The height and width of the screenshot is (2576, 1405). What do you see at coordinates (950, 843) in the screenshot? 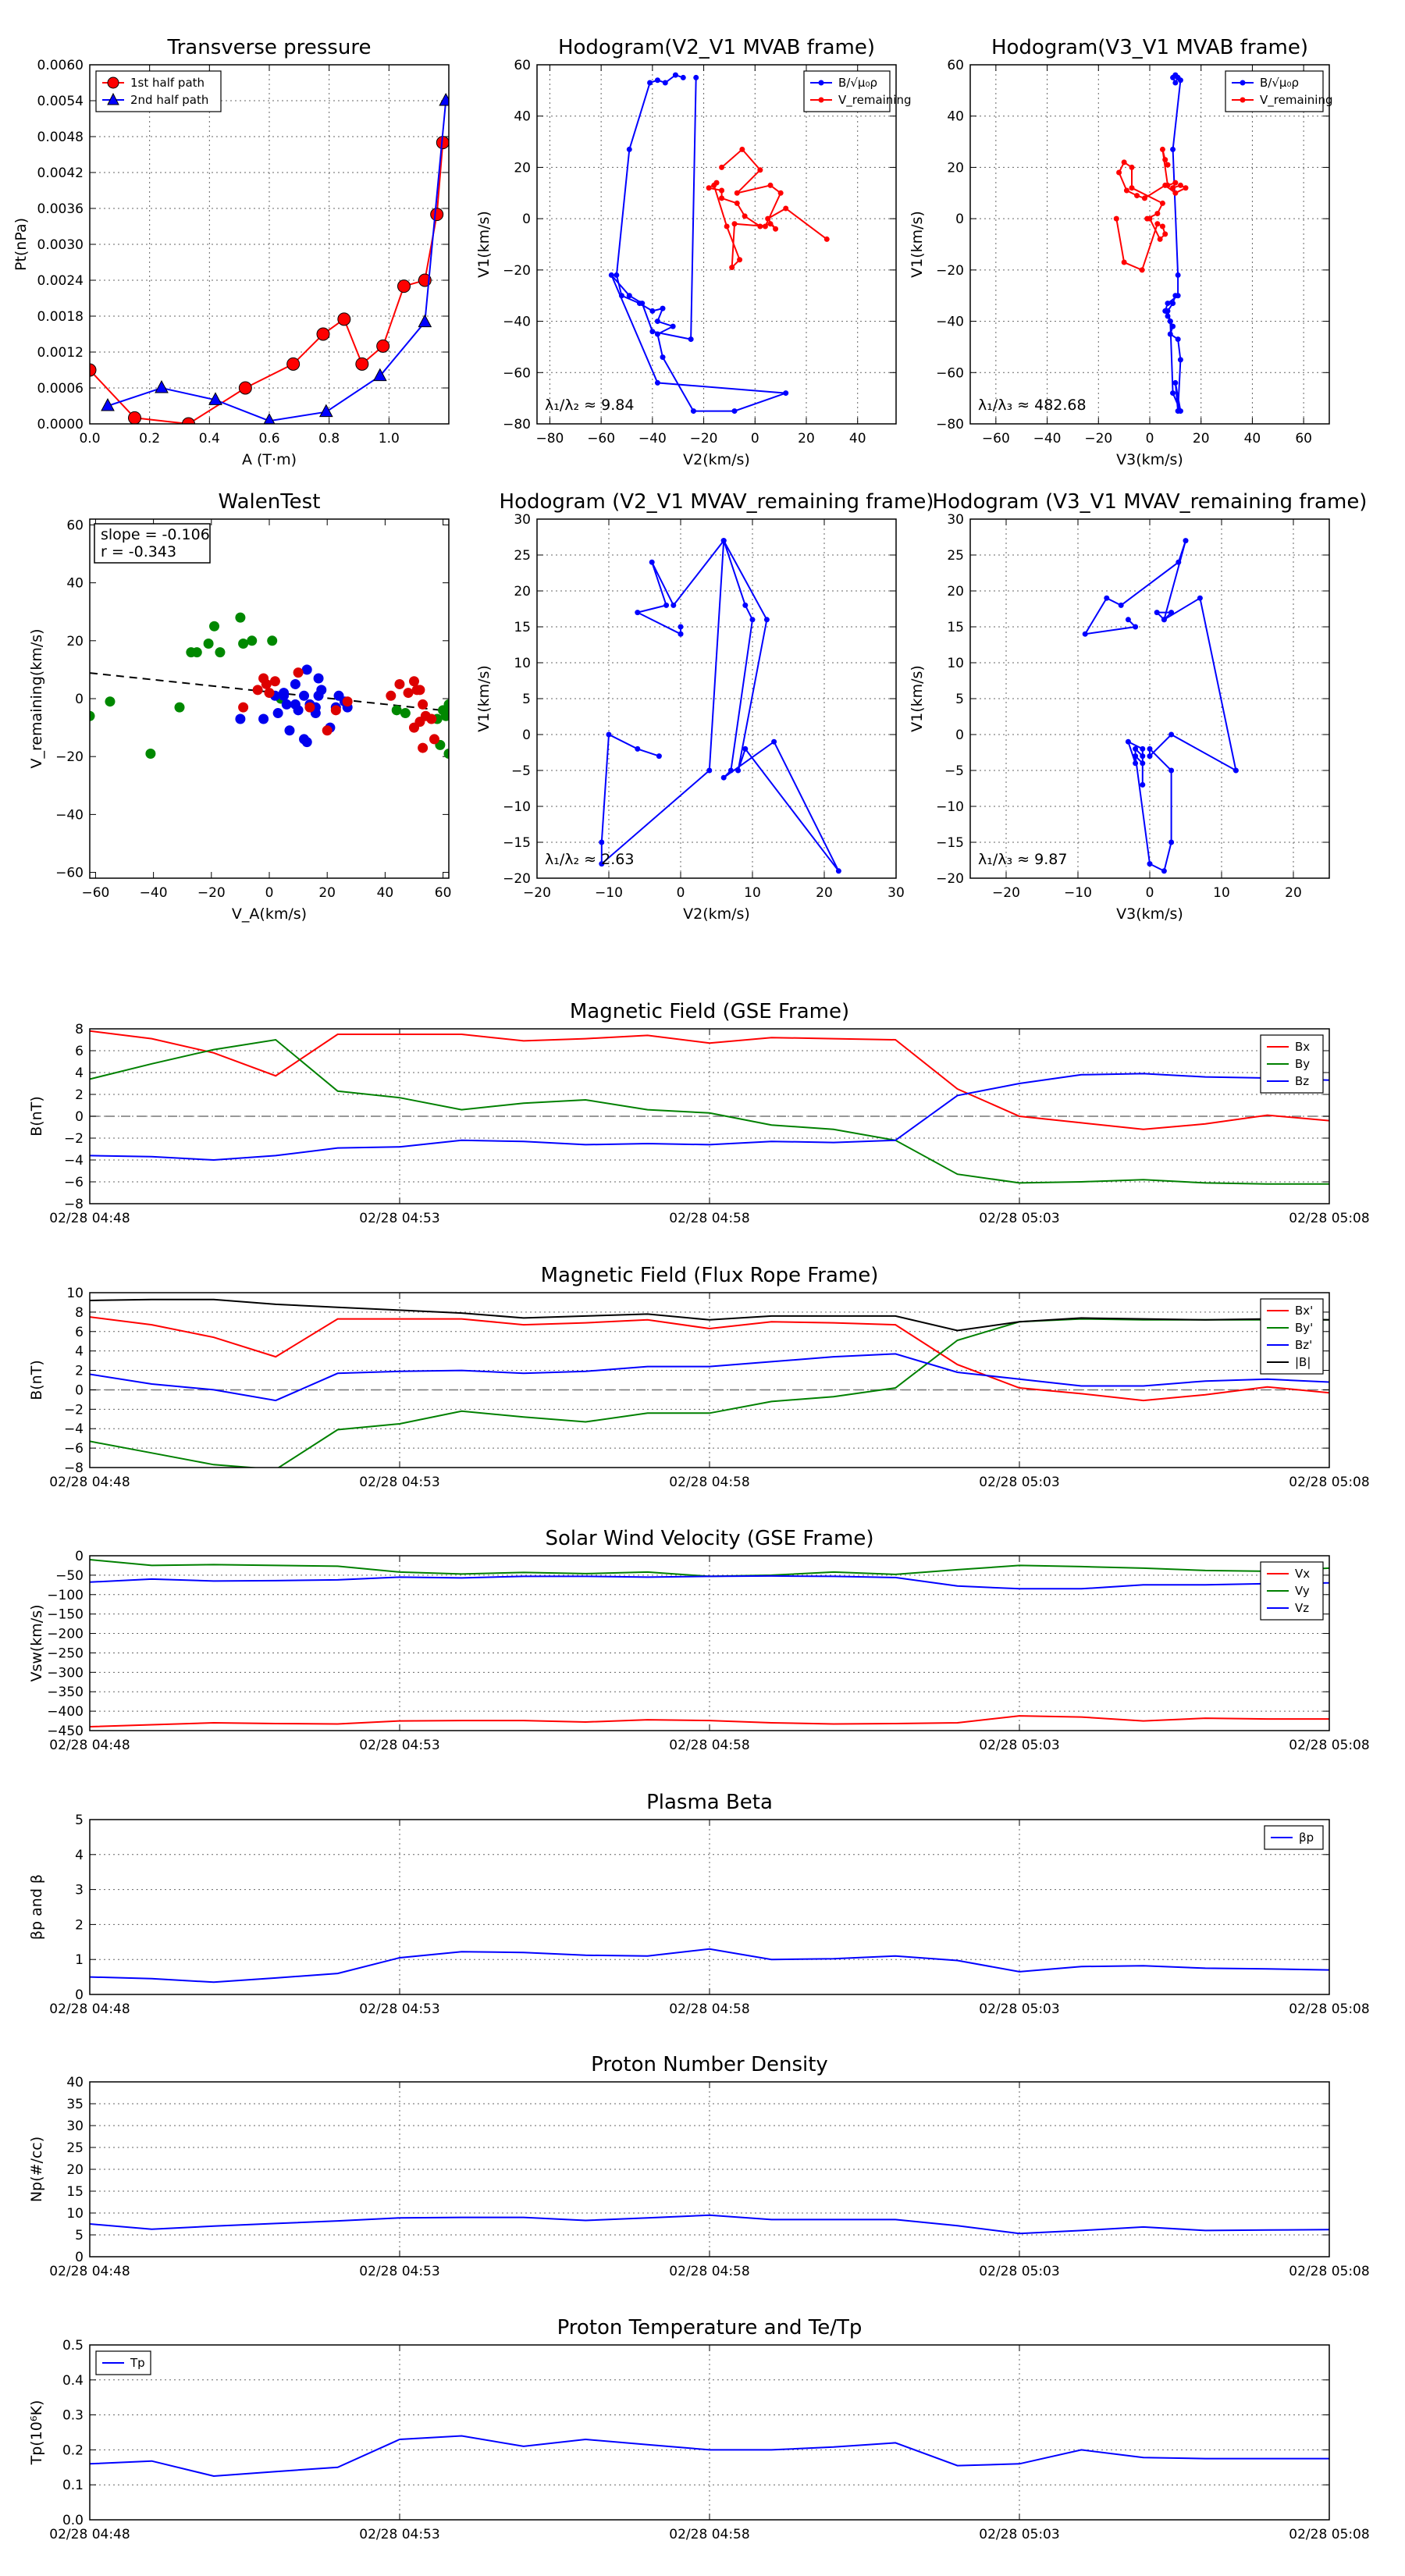
I see `y-tick-label: −15` at bounding box center [950, 843].